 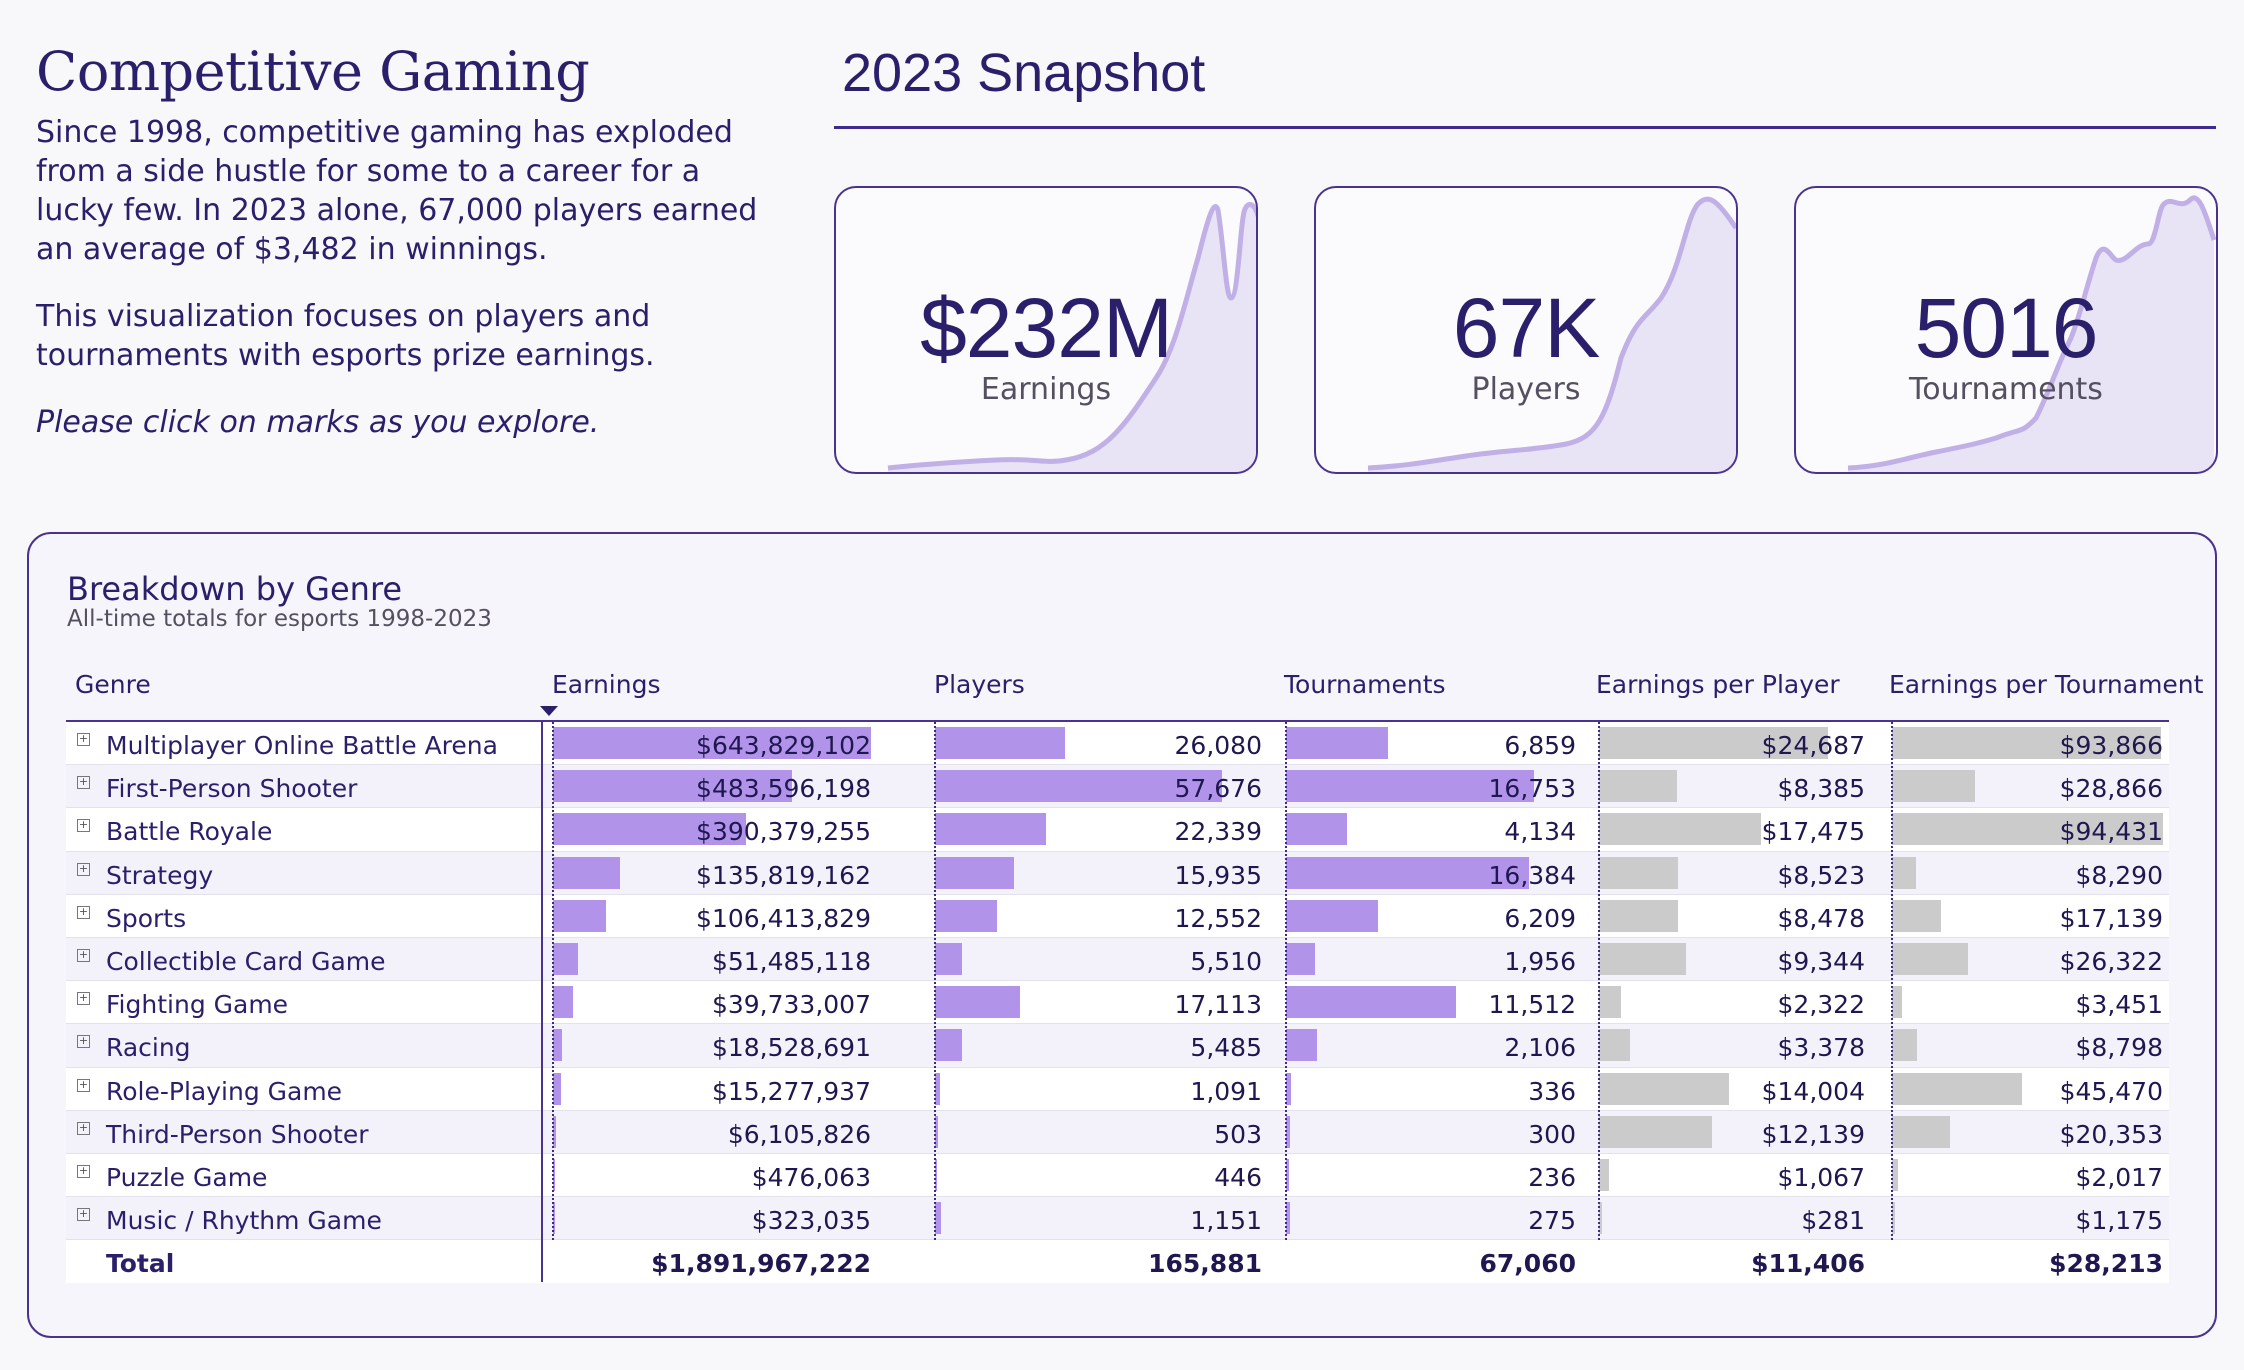 What do you see at coordinates (1732, 873) in the screenshot?
I see `epp-cell: $8,523` at bounding box center [1732, 873].